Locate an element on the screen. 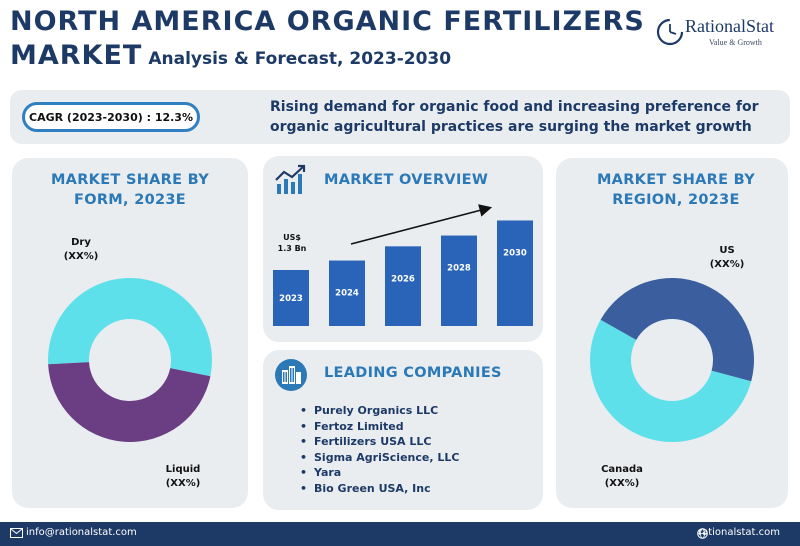  page-title: NORTH AMERICA ORGANIC FERTILIZERS is located at coordinates (327, 21).